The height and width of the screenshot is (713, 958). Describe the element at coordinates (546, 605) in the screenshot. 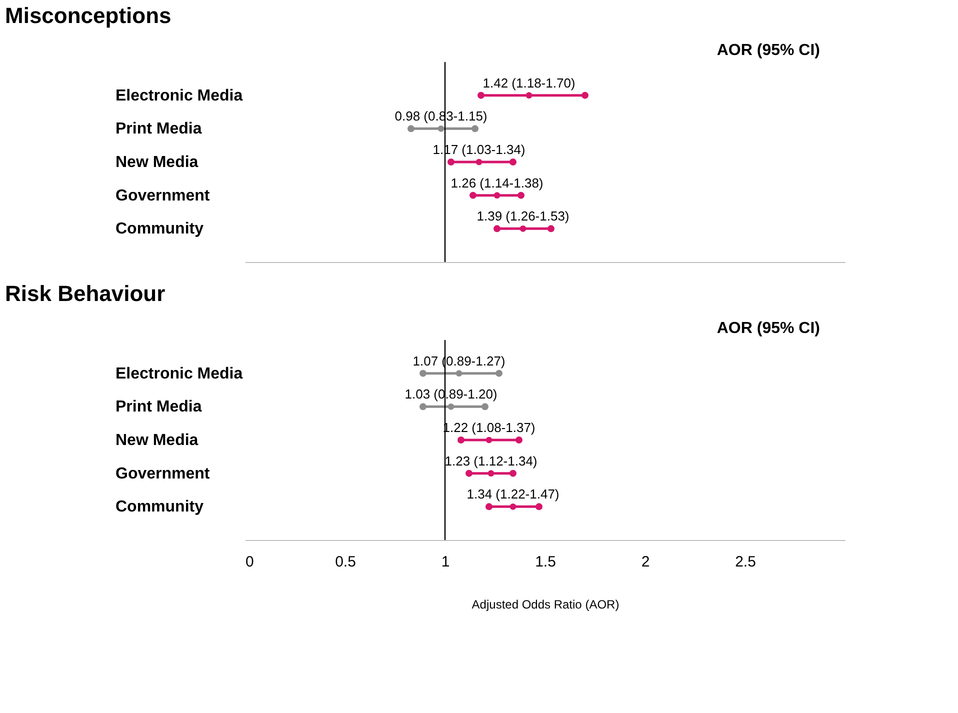

I see `x-axis-title: Adjusted Odds Ratio (AOR)` at that location.